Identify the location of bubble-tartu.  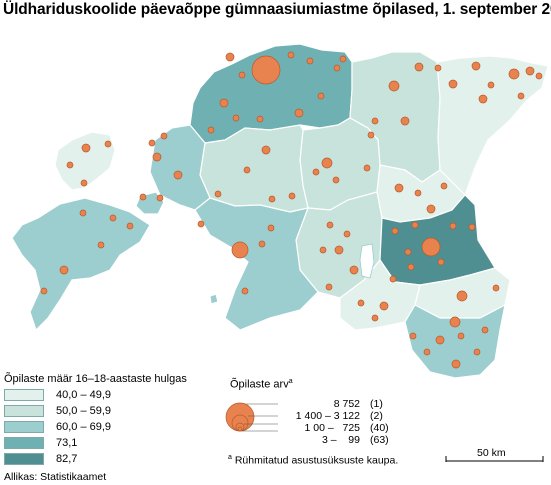
(431, 247).